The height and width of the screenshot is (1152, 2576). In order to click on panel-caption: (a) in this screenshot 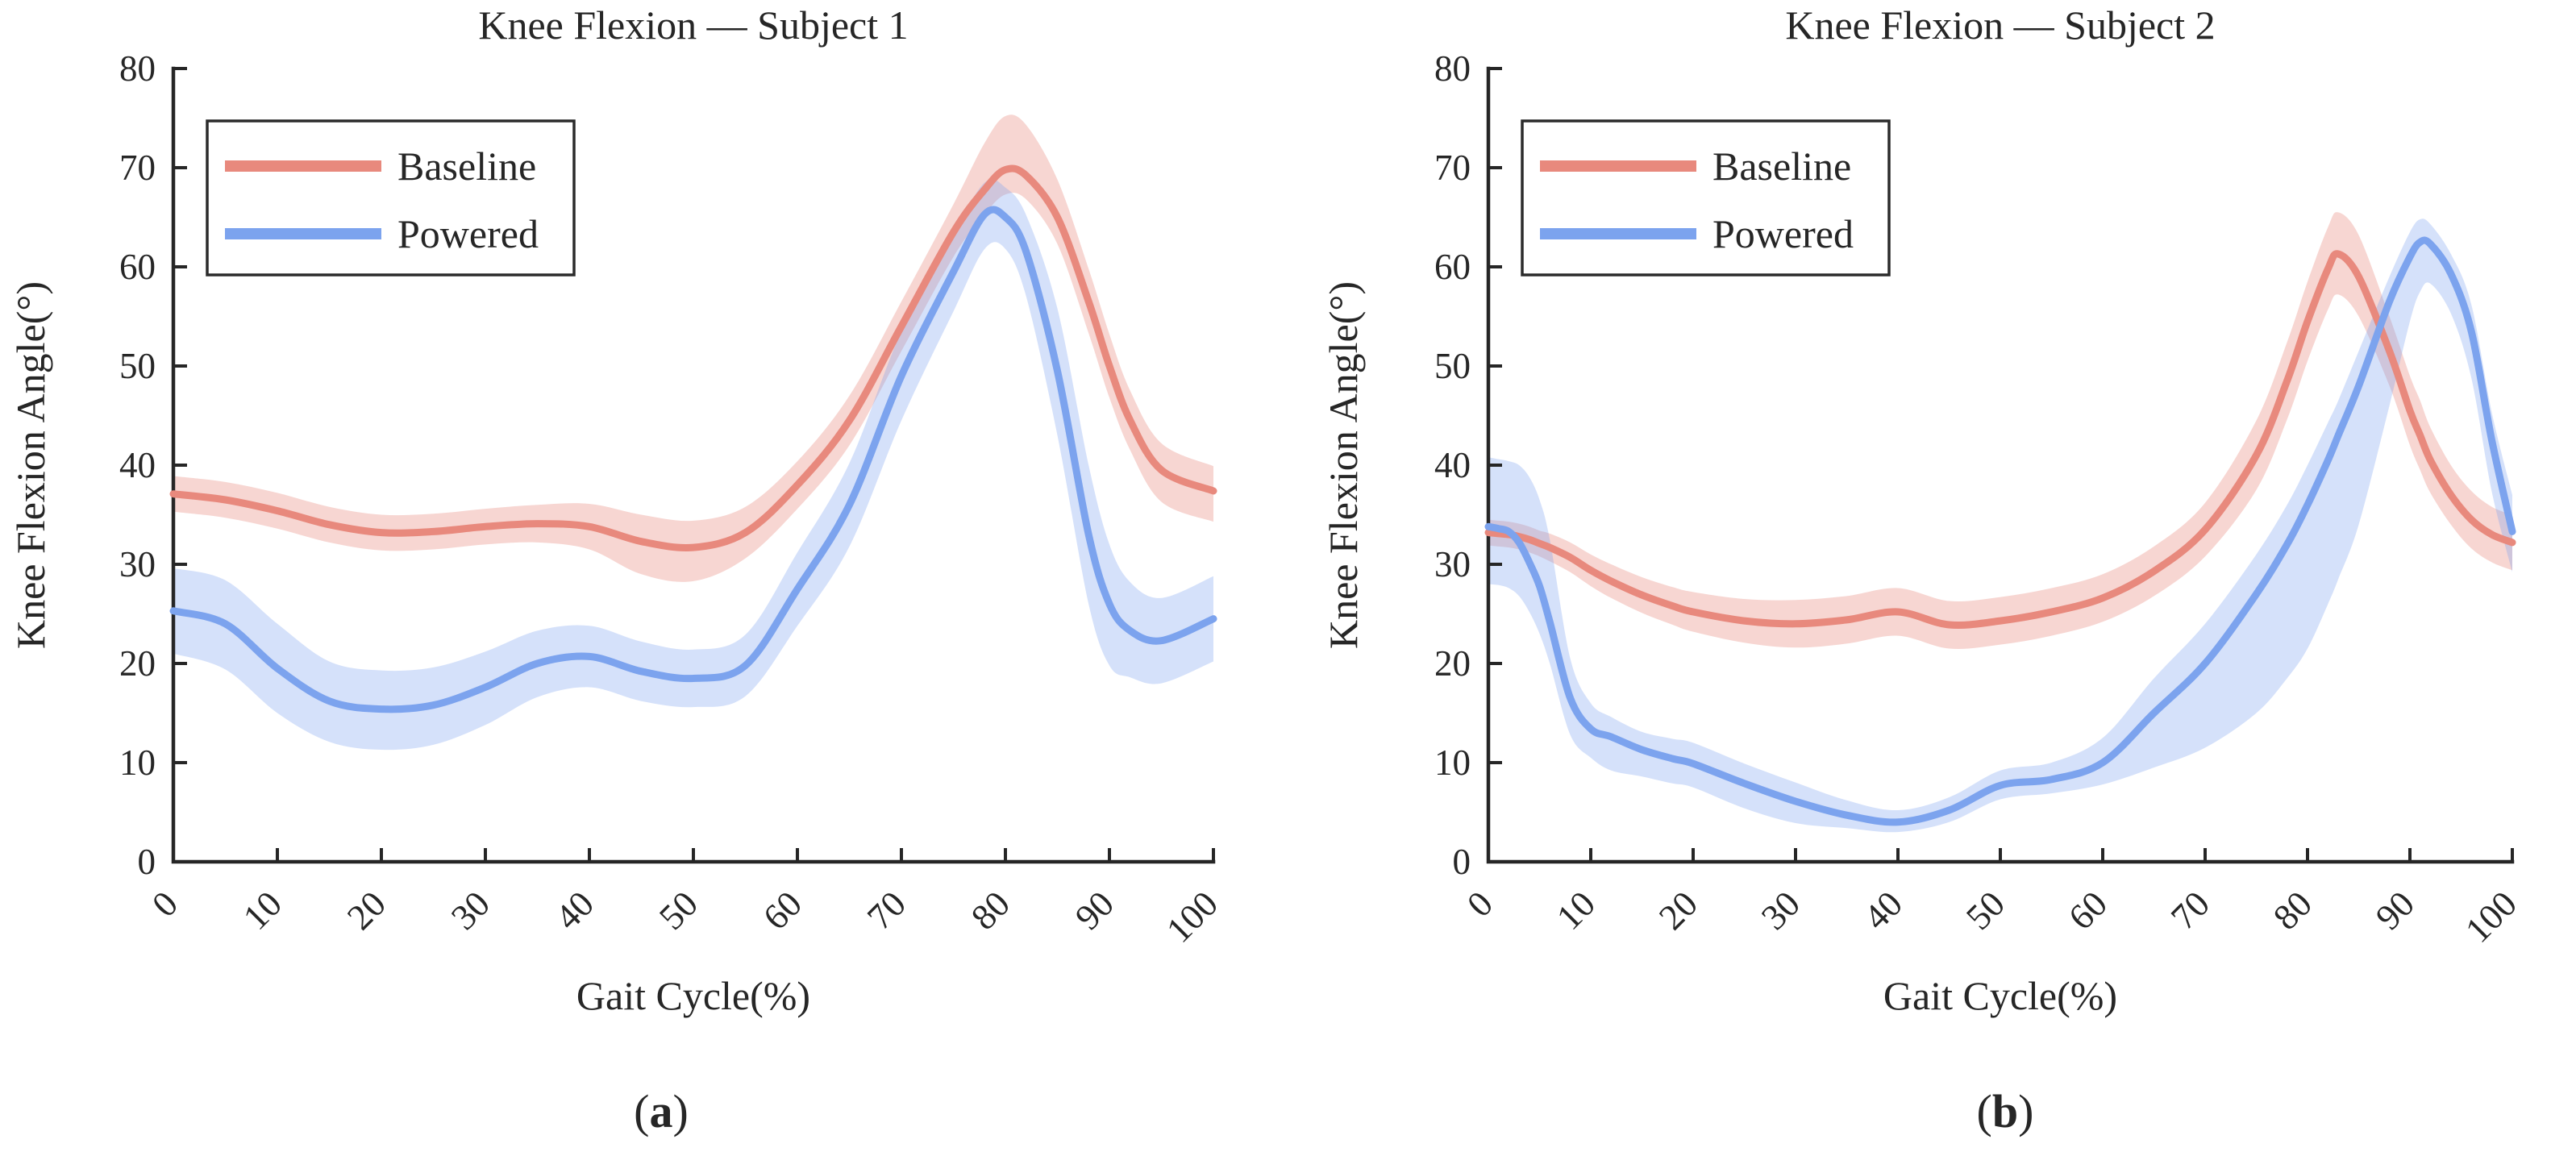, I will do `click(661, 1111)`.